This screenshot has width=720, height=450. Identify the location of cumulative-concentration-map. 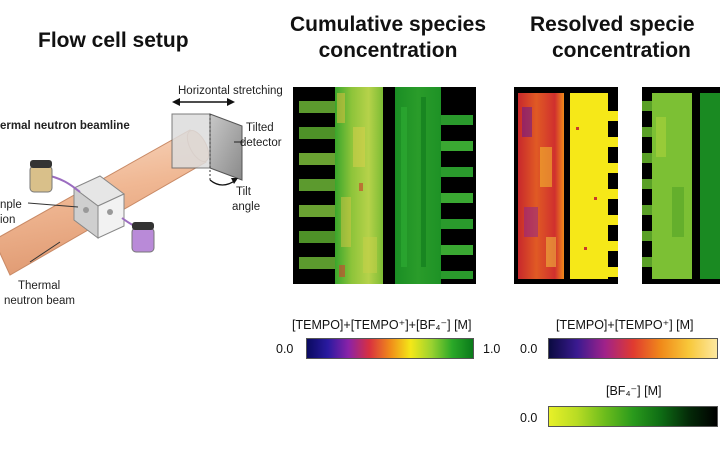
(384, 185).